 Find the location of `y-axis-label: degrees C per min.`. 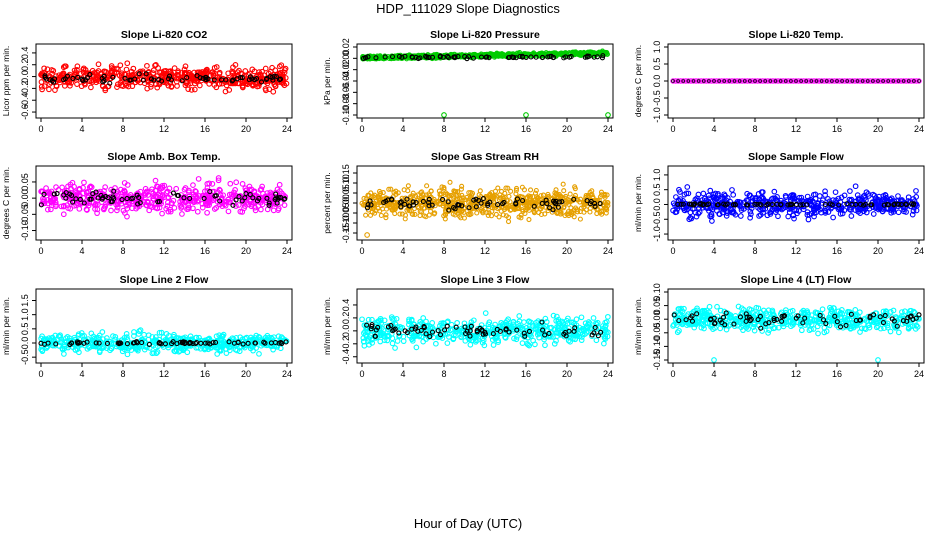

y-axis-label: degrees C per min. is located at coordinates (638, 81).